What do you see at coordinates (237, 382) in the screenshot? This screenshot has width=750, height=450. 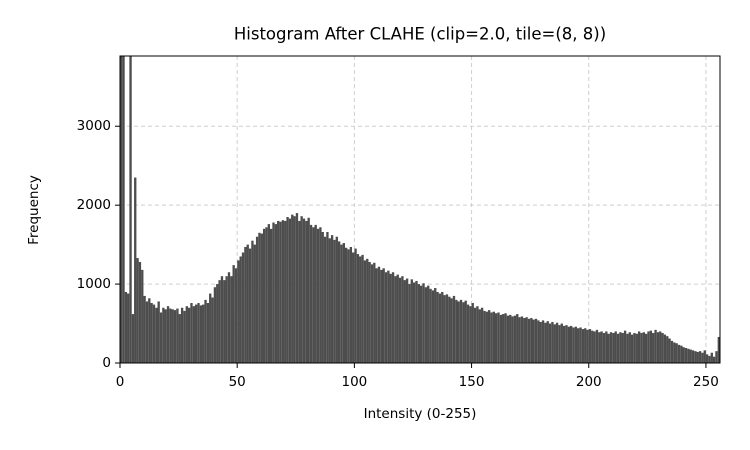 I see `x-tick-label: 50` at bounding box center [237, 382].